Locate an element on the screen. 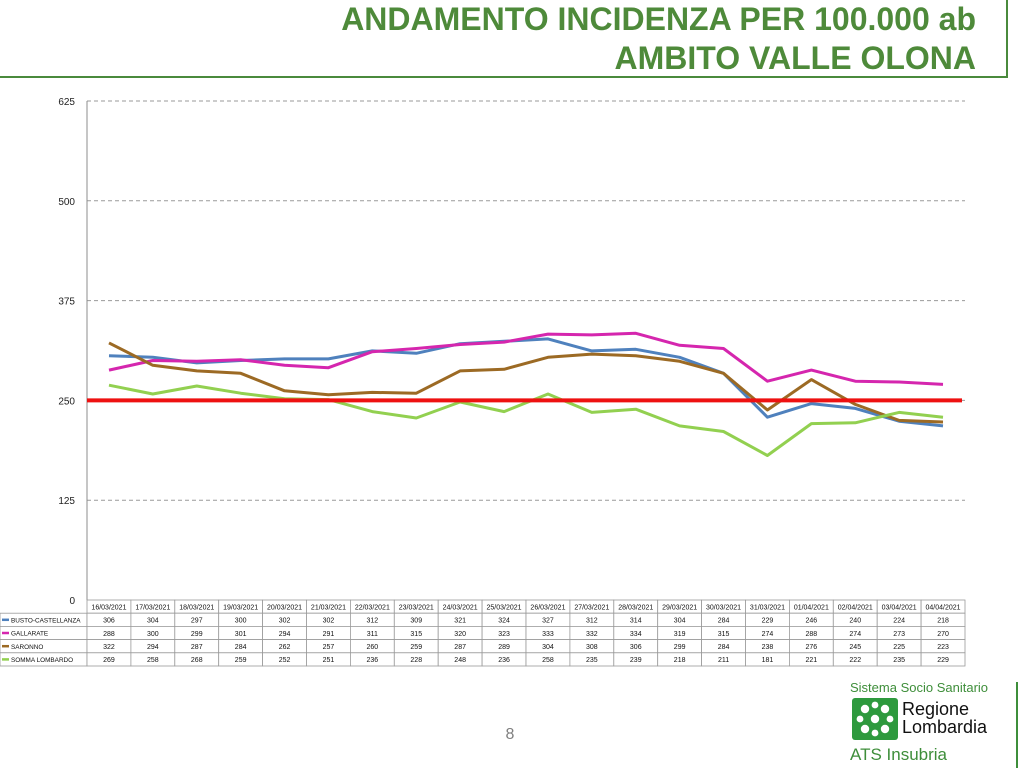  table-header-date: 01/04/2021 is located at coordinates (811, 607).